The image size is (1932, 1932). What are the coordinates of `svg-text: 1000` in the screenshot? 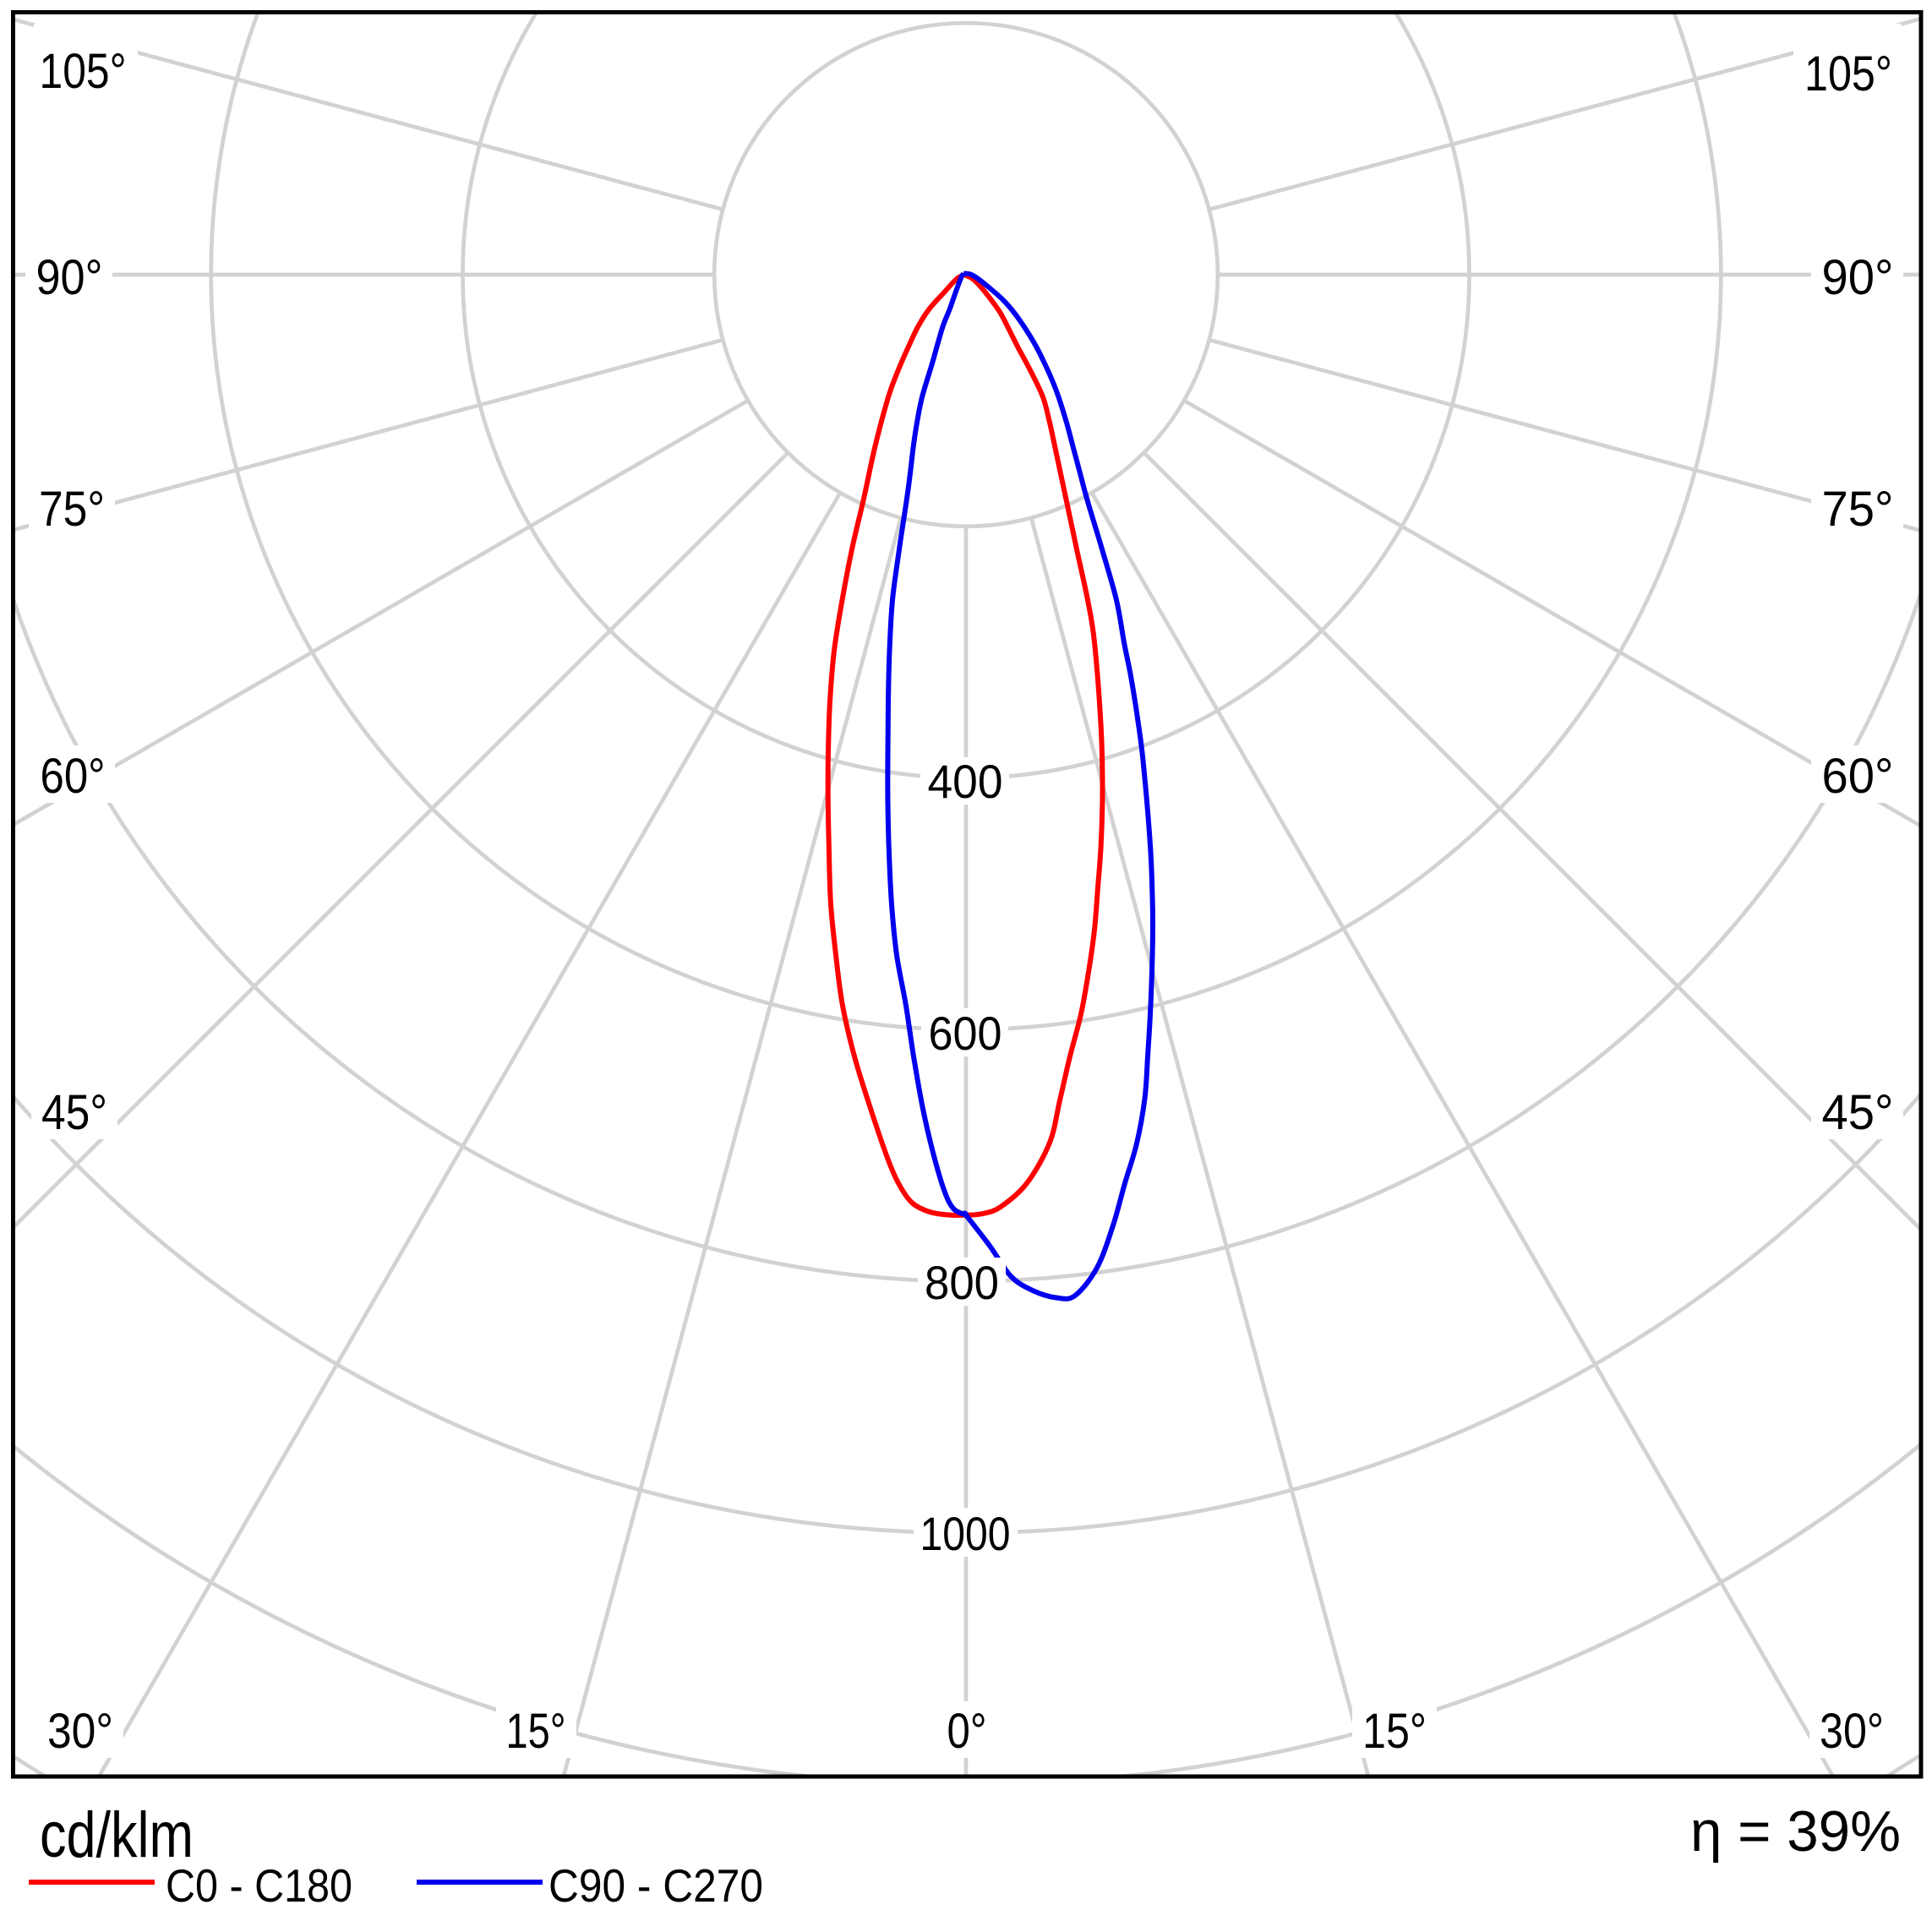 It's located at (965, 1533).